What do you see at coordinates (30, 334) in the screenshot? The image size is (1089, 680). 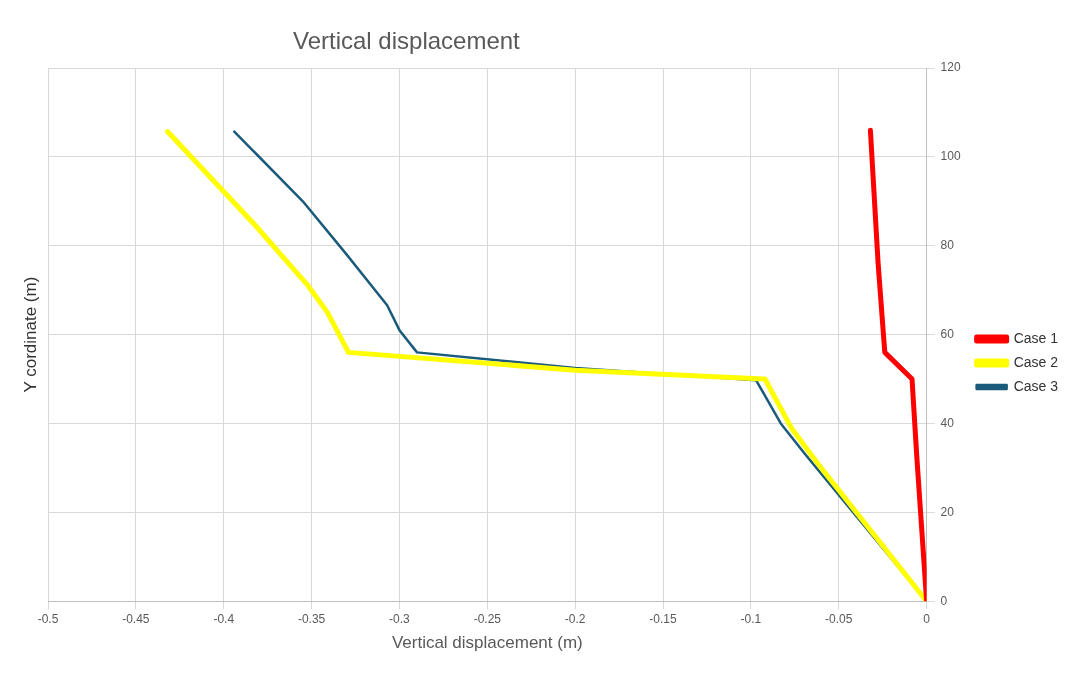 I see `y-axis-title: Y cordinate (m)` at bounding box center [30, 334].